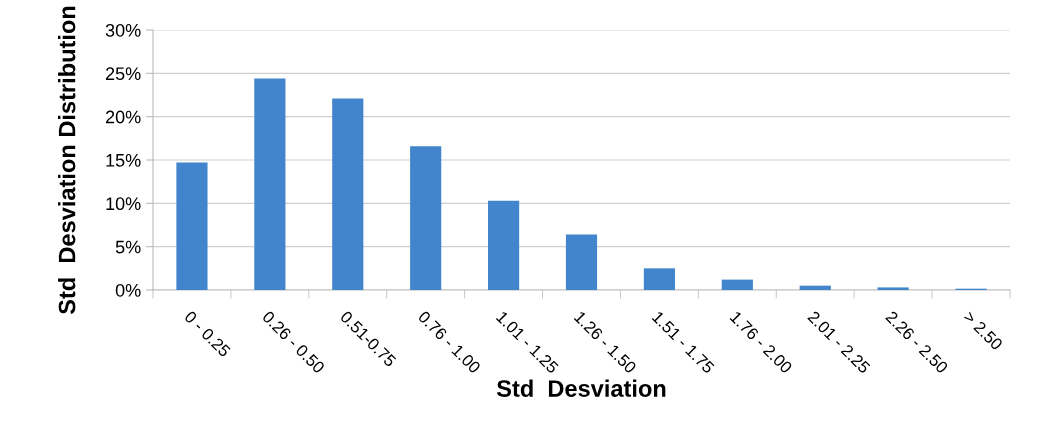 Image resolution: width=1044 pixels, height=444 pixels. I want to click on x-tick-label: 0.76 - 1.00, so click(449, 342).